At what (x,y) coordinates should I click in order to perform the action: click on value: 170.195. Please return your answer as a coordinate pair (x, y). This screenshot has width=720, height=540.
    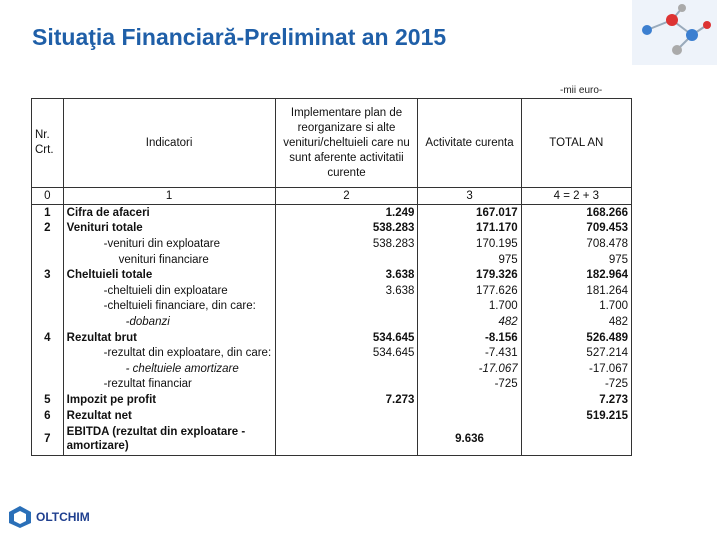
    Looking at the image, I should click on (469, 244).